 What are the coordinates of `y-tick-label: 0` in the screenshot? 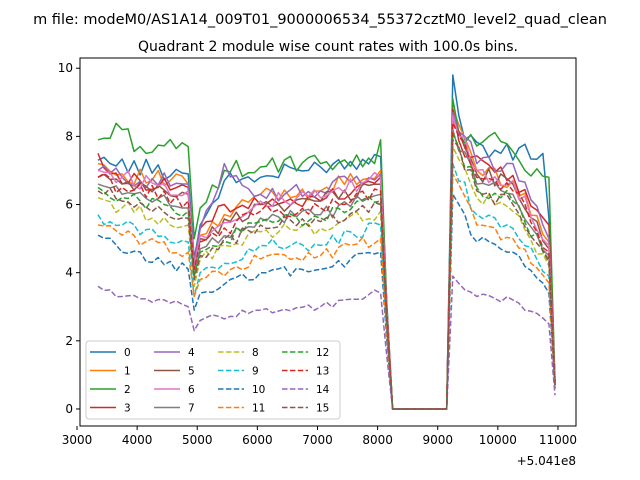 It's located at (69, 409).